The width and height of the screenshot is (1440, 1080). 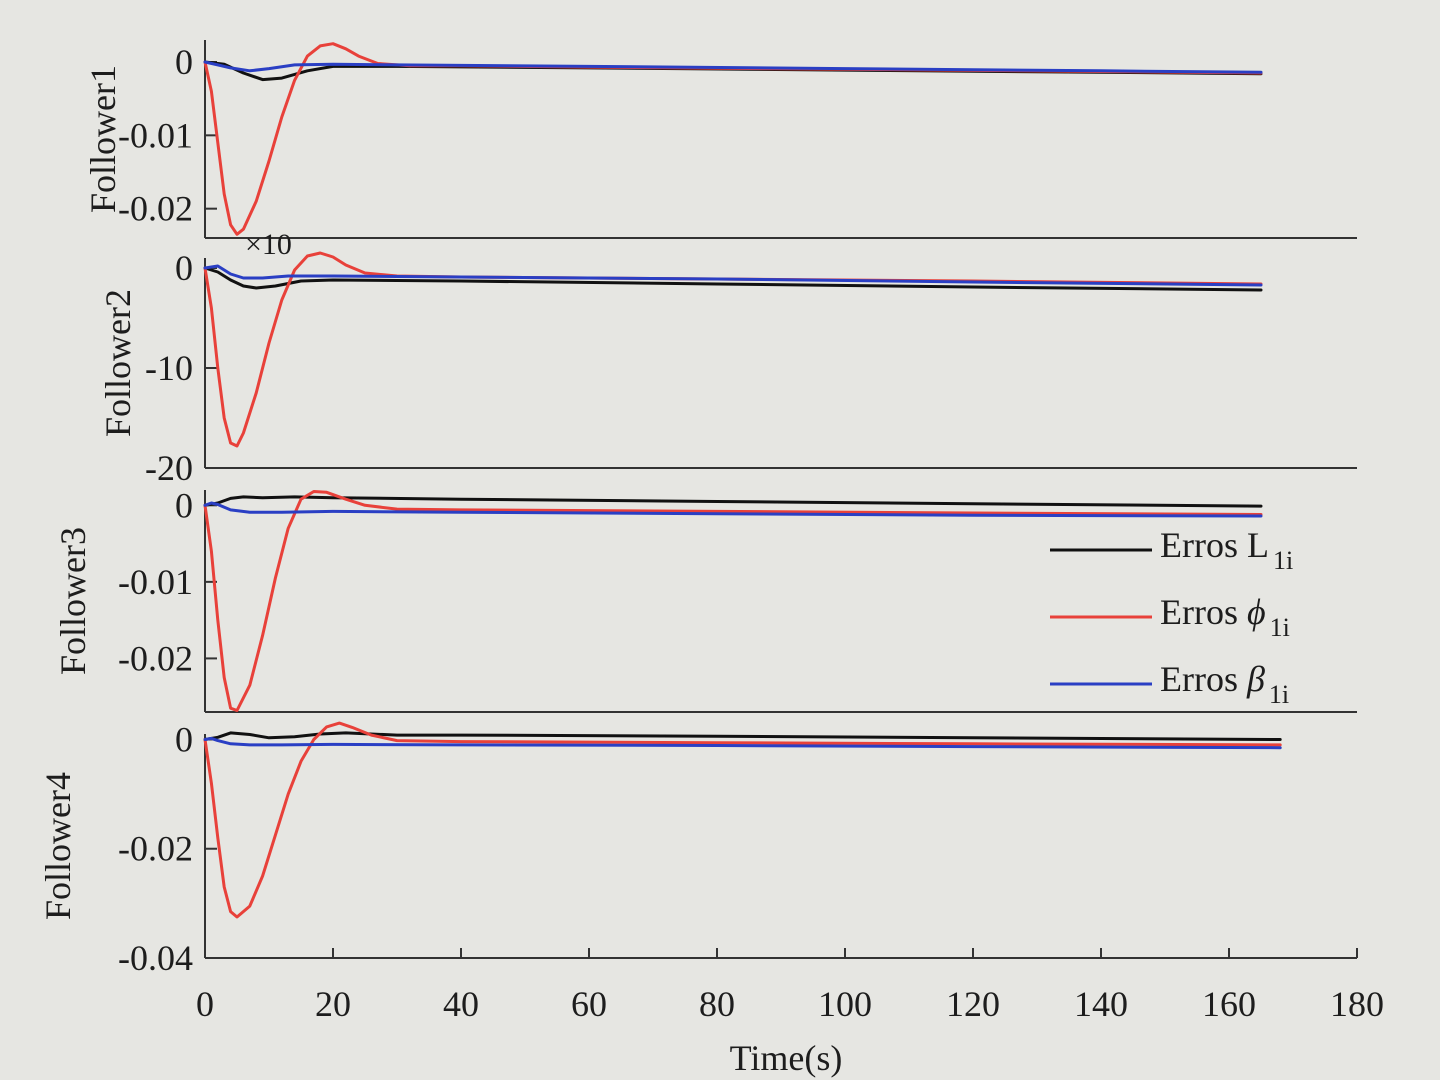 I want to click on y-exponent-label: ×10, so click(x=268, y=244).